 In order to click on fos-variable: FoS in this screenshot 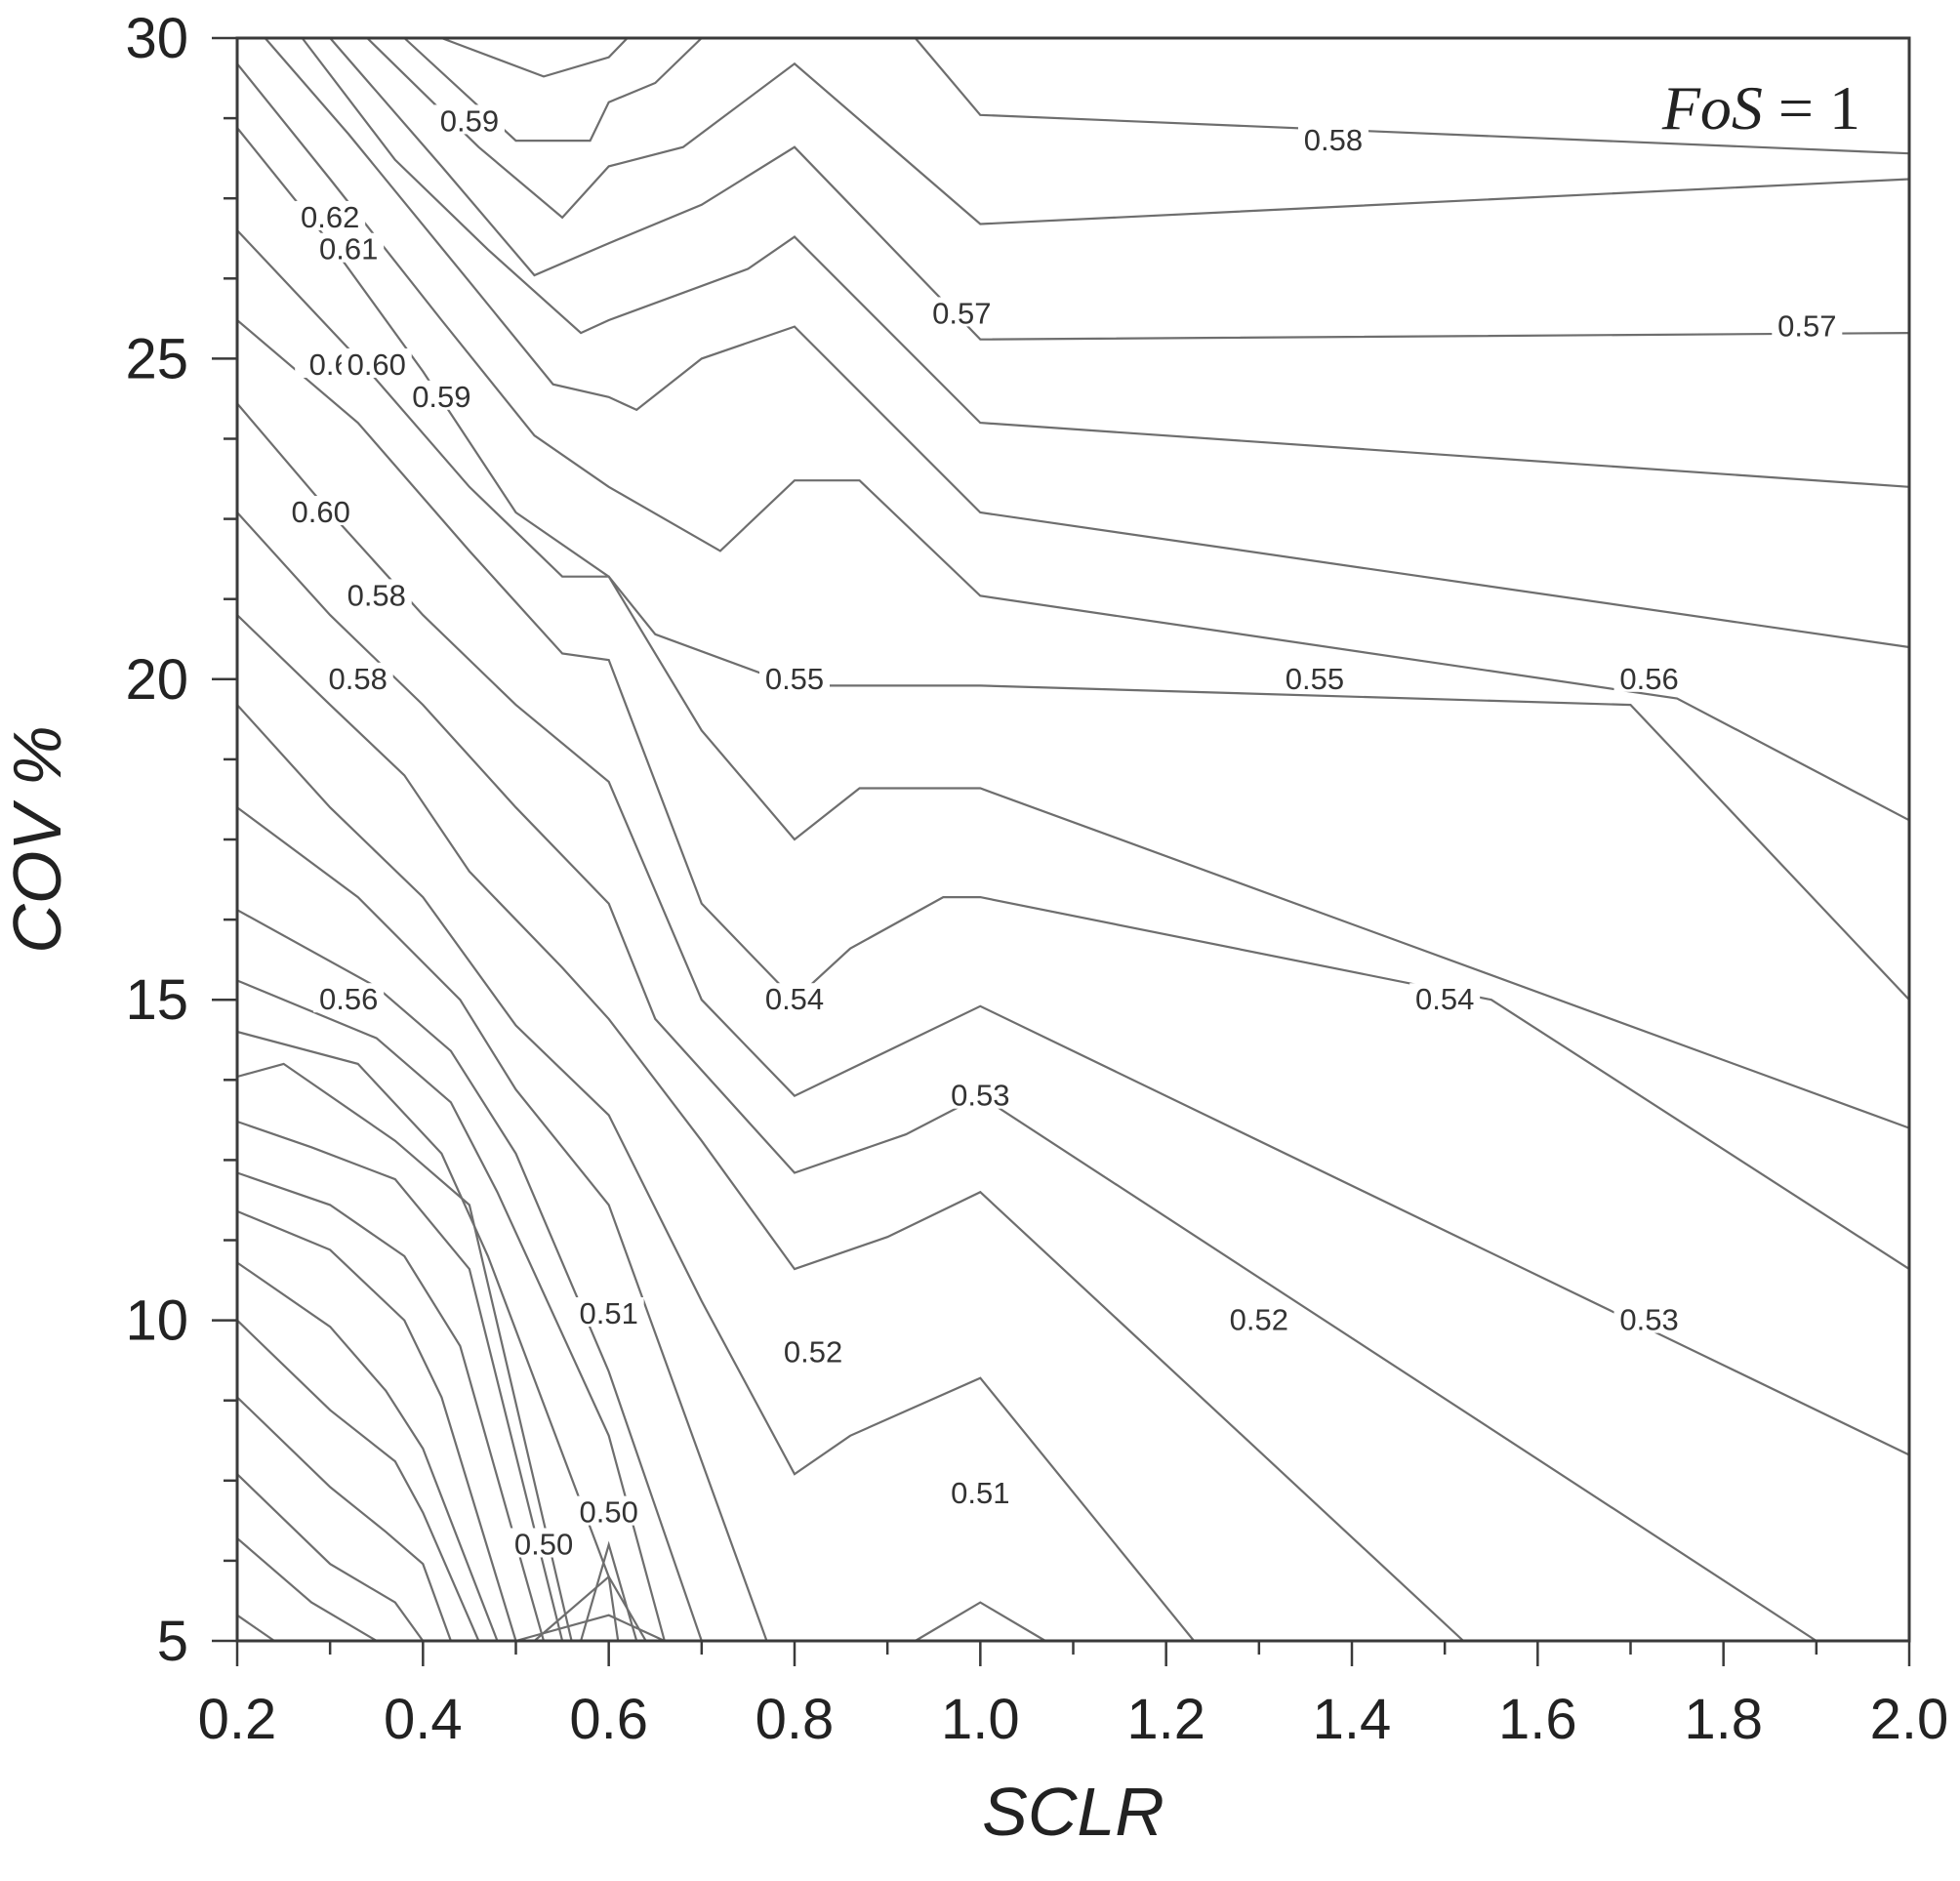, I will do `click(1712, 108)`.